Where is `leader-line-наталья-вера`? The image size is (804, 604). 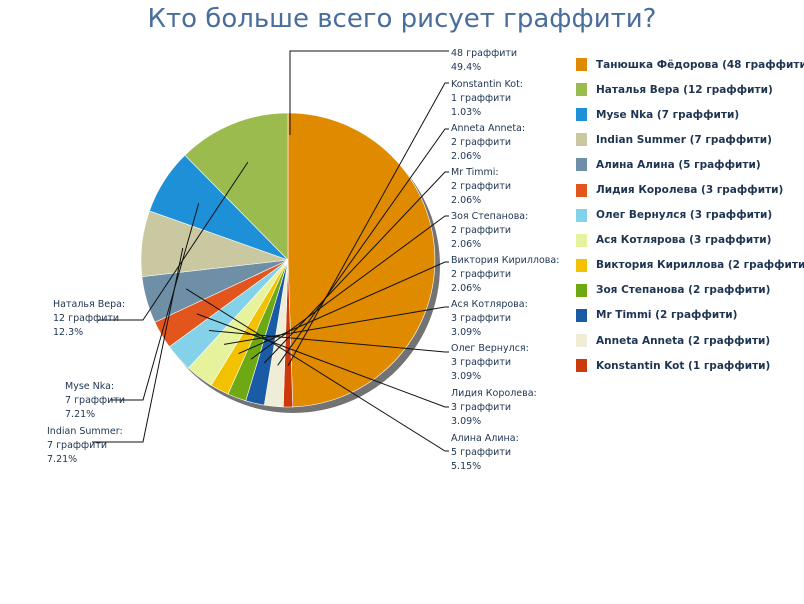 leader-line-наталья-вера is located at coordinates (173, 241).